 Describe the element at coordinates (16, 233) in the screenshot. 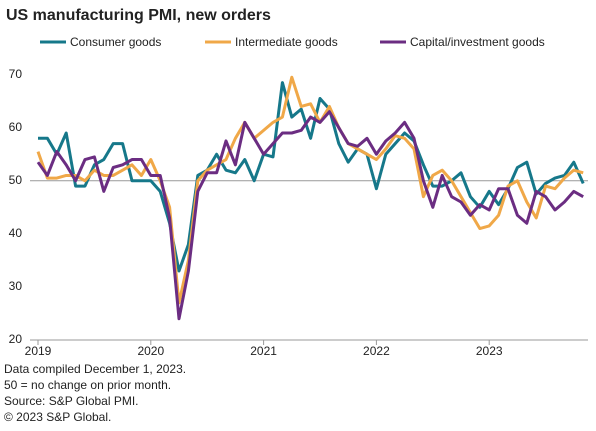

I see `y-tick-label: 40` at that location.